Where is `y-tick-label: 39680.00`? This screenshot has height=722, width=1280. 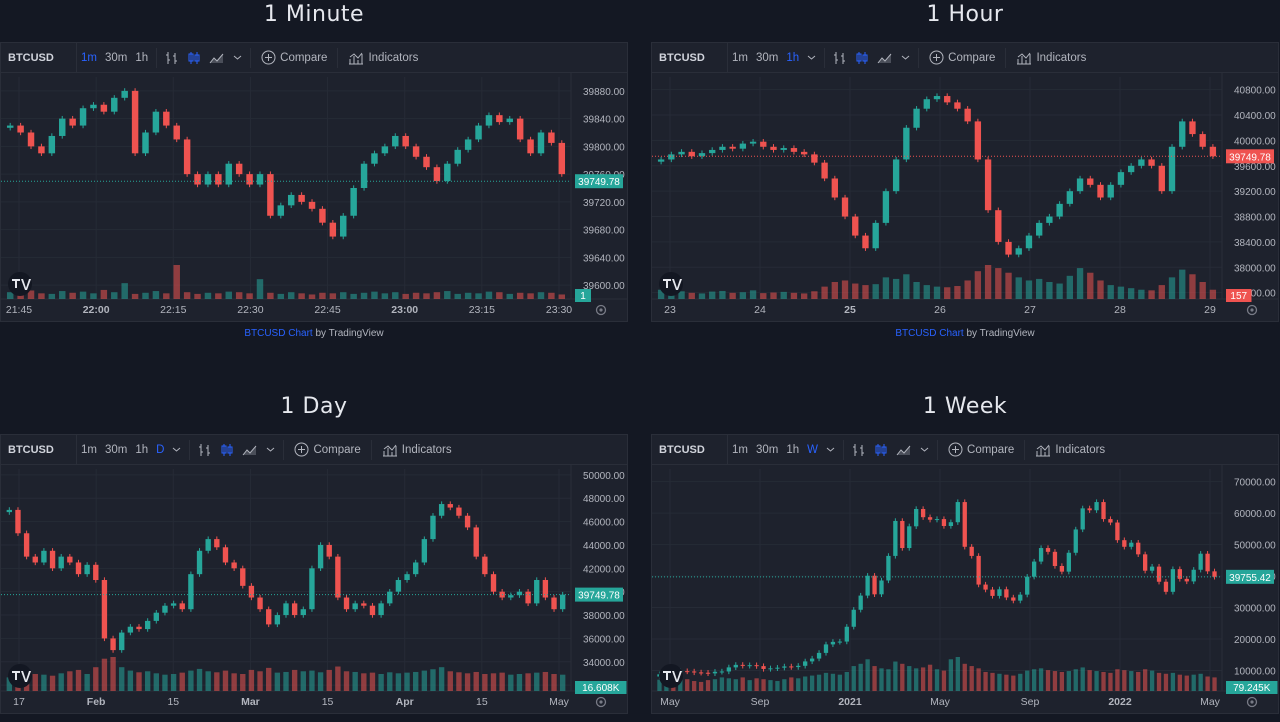 y-tick-label: 39680.00 is located at coordinates (604, 231).